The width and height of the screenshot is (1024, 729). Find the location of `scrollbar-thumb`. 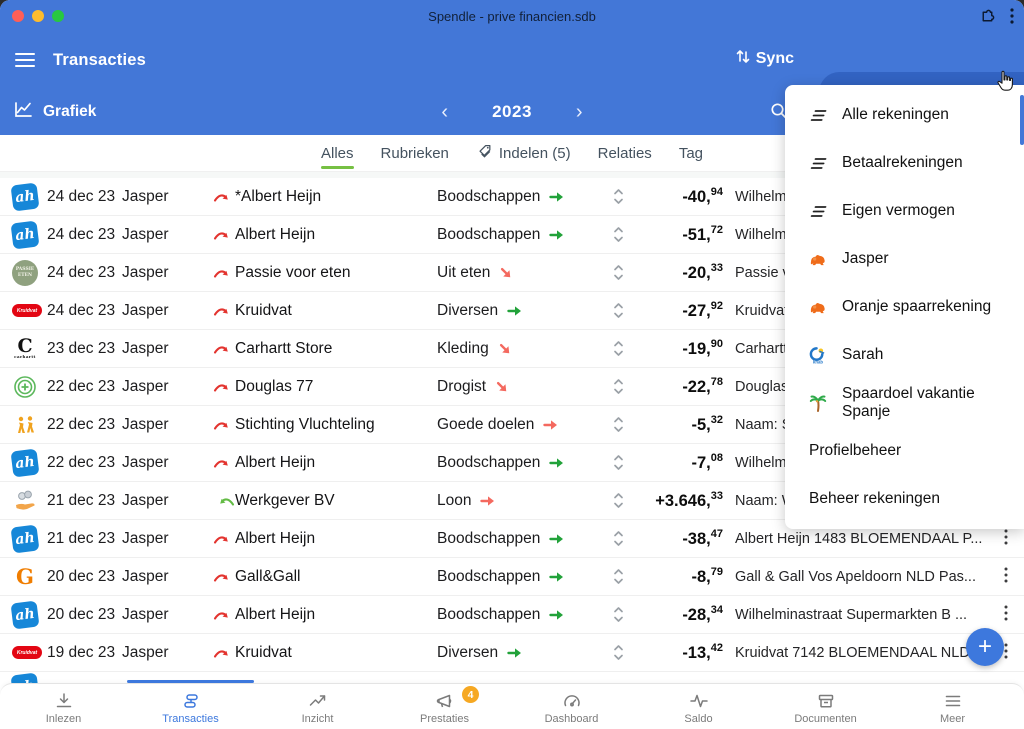

scrollbar-thumb is located at coordinates (1022, 120).